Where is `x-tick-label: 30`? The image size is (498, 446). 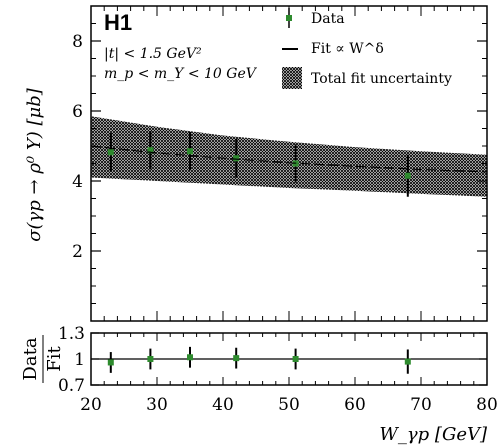
x-tick-label: 30 is located at coordinates (157, 405).